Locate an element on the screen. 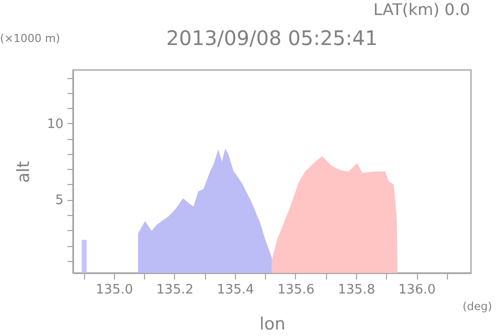 The width and height of the screenshot is (498, 336). chart-title: 2013/09/08 05:25:41 is located at coordinates (272, 38).